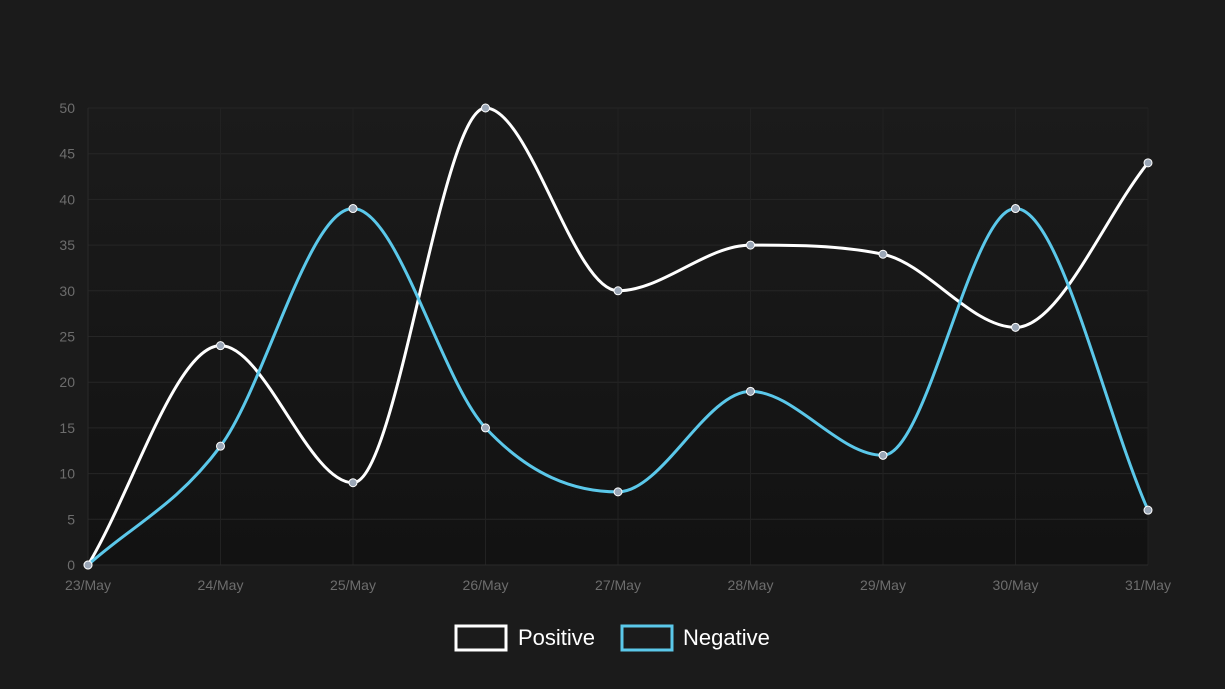 Image resolution: width=1225 pixels, height=689 pixels. Describe the element at coordinates (1016, 585) in the screenshot. I see `x-tick-label: 30/May` at that location.